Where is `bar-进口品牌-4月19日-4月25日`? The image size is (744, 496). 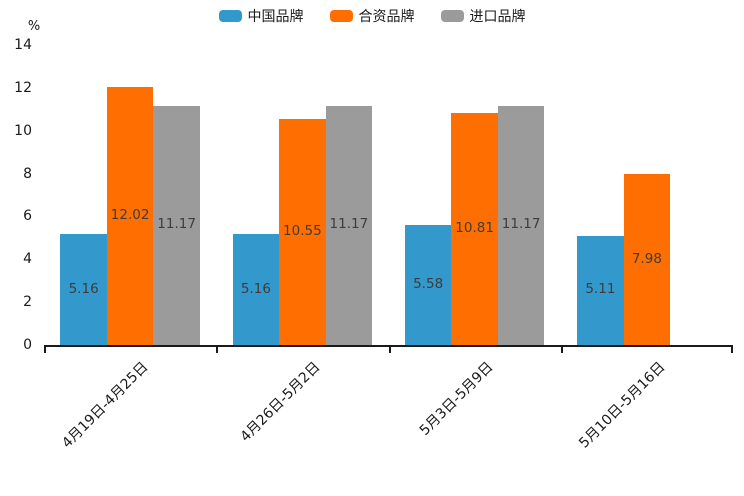
bar-进口品牌-4月19日-4月25日 is located at coordinates (176, 225).